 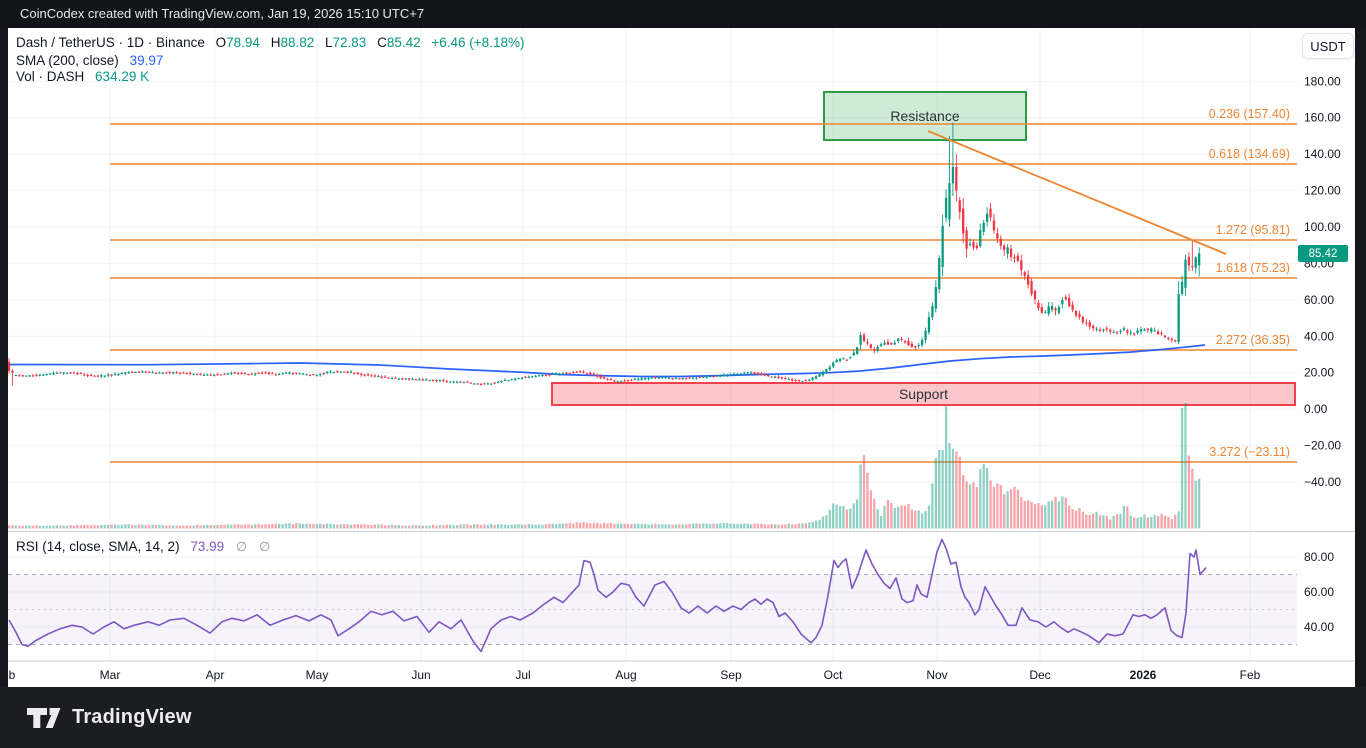 I want to click on rsi-line, so click(x=607, y=595).